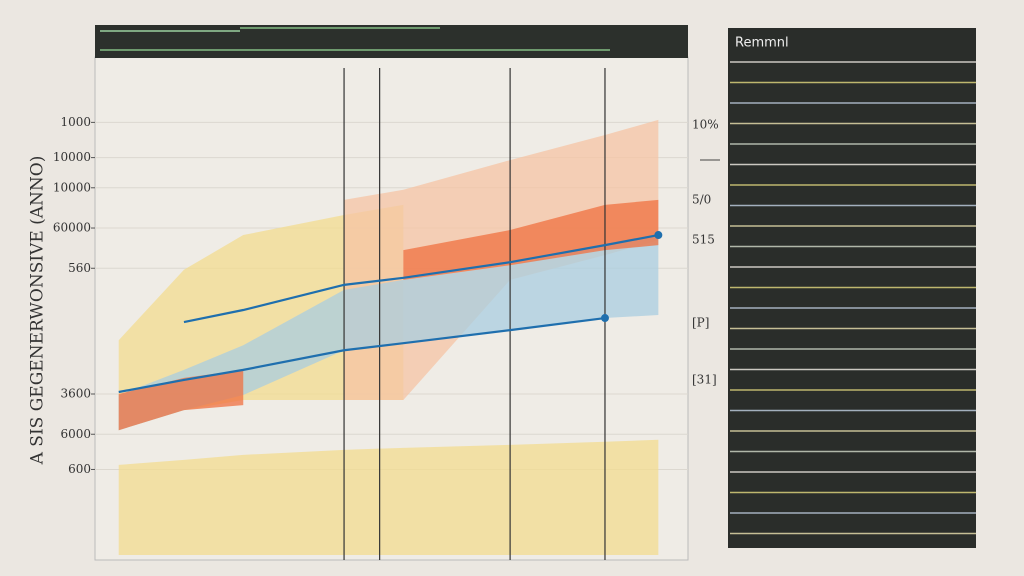 The height and width of the screenshot is (576, 1024). I want to click on y-tick-label: 1000, so click(75, 122).